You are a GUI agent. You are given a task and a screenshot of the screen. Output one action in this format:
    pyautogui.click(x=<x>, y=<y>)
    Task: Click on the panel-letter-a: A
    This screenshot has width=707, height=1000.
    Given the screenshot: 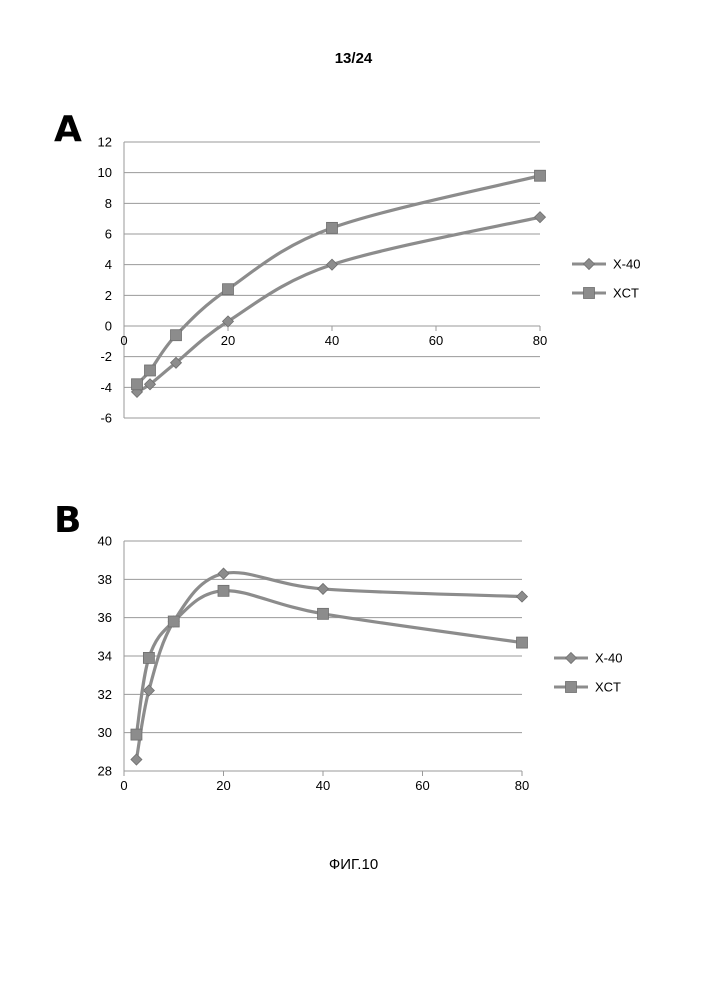 What is the action you would take?
    pyautogui.click(x=68, y=129)
    